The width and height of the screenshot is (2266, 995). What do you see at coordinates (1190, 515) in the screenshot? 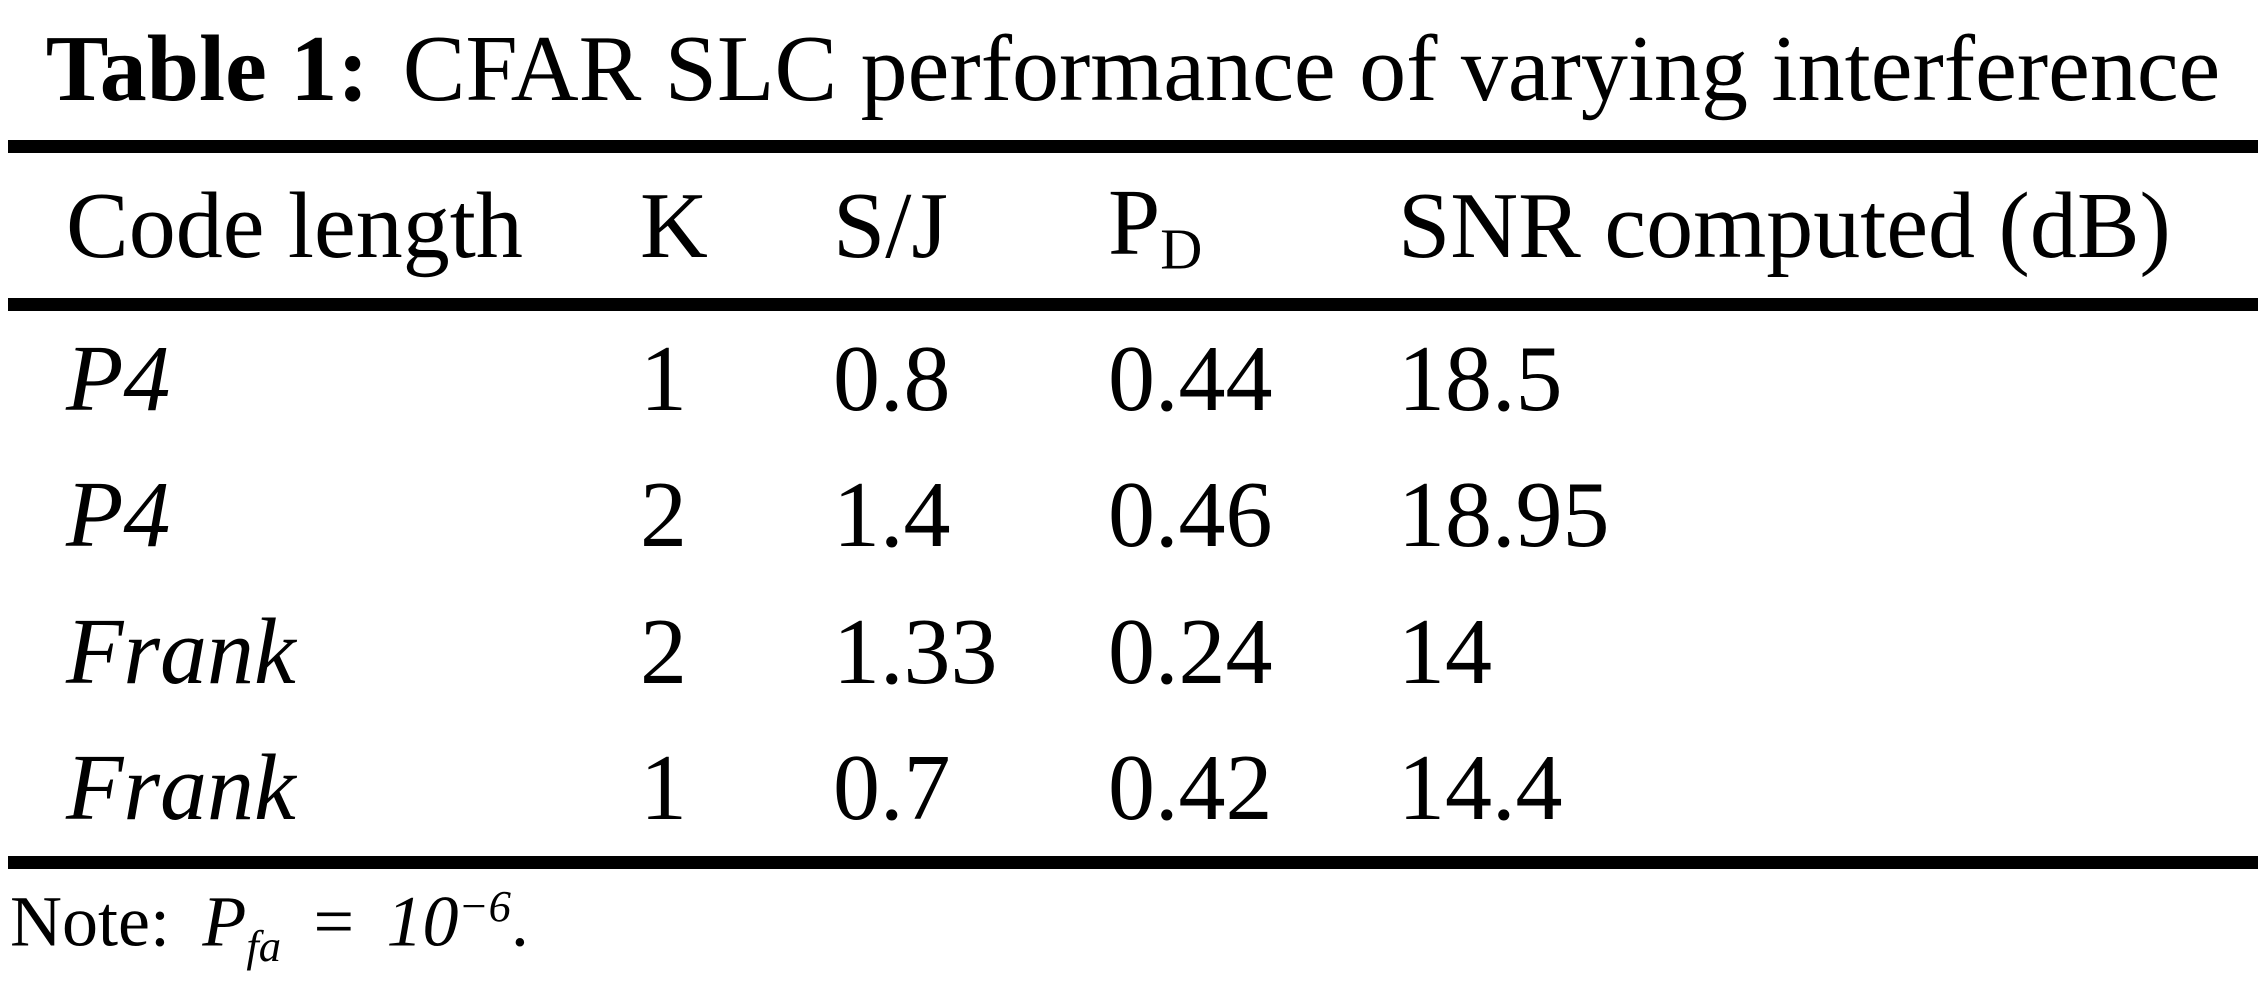
I see `cell-pd: 0.46` at bounding box center [1190, 515].